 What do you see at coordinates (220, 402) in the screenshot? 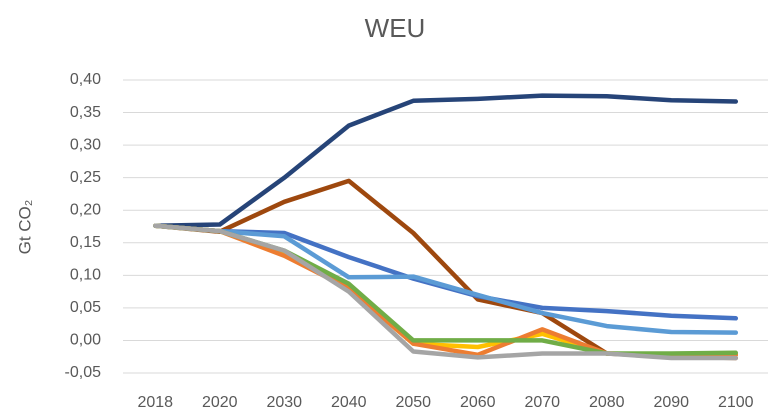
I see `x-tick-label: 2020` at bounding box center [220, 402].